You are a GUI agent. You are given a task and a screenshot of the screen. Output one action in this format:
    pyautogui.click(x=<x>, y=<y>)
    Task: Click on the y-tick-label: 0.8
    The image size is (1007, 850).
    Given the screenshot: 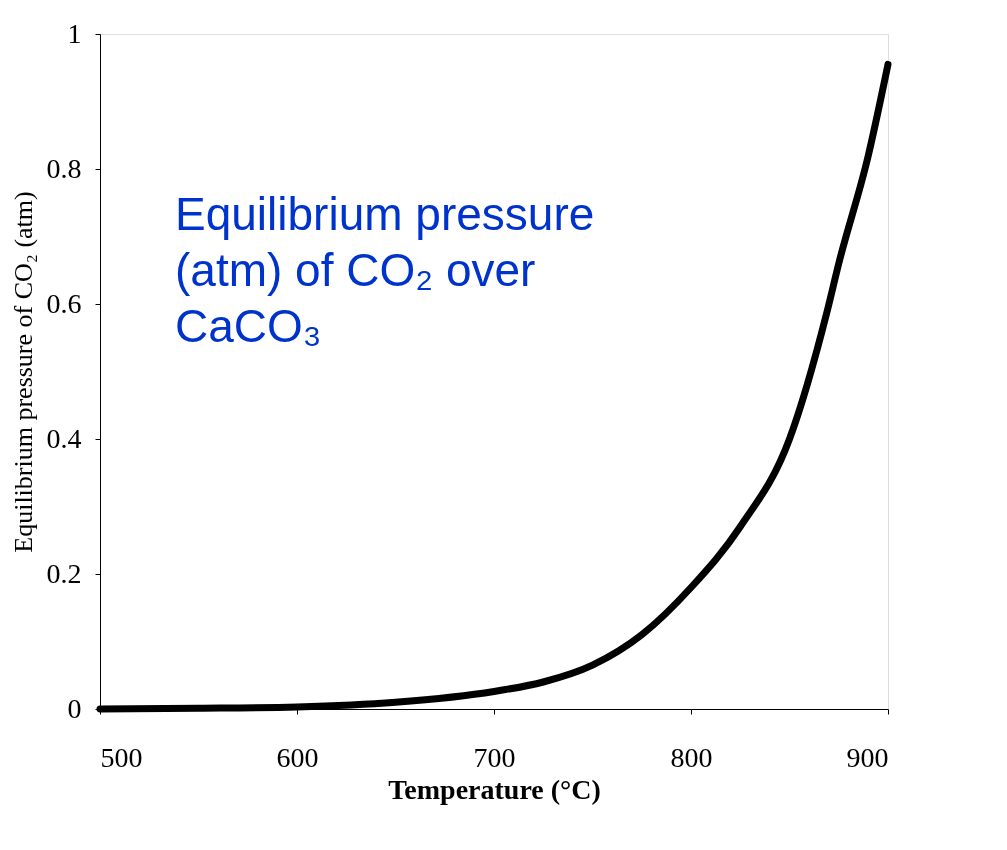 What is the action you would take?
    pyautogui.click(x=64, y=168)
    